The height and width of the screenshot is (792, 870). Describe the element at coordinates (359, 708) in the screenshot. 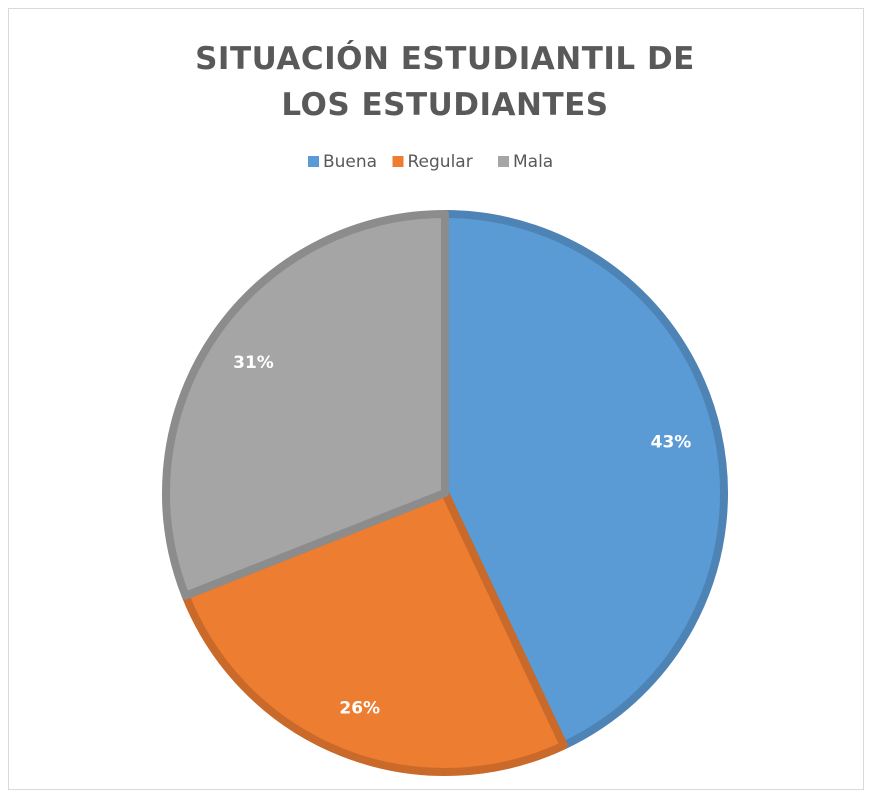

I see `data-label: 26%` at that location.